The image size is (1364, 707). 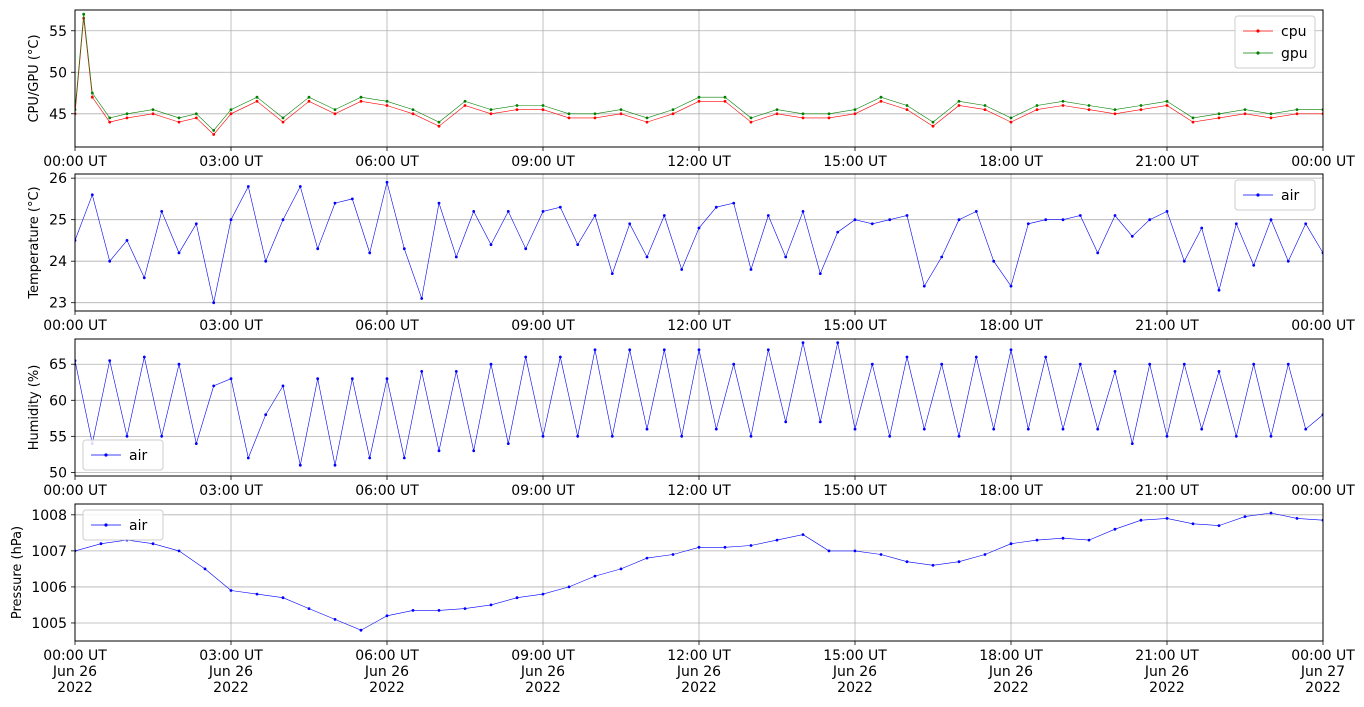 I want to click on x-tick-date: Jun 27, so click(x=1322, y=672).